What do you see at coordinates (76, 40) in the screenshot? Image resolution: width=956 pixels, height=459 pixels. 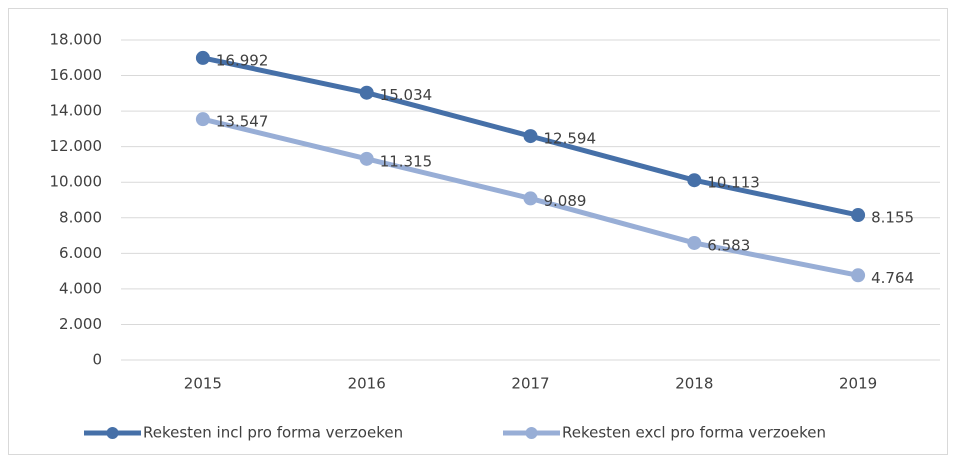 I see `y-tick-label: 18.000` at bounding box center [76, 40].